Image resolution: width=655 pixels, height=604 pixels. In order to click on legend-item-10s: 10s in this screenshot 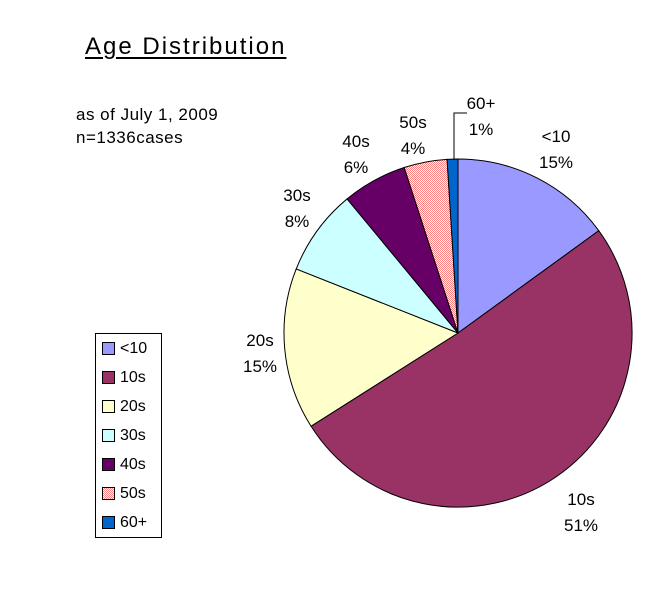, I will do `click(128, 377)`.